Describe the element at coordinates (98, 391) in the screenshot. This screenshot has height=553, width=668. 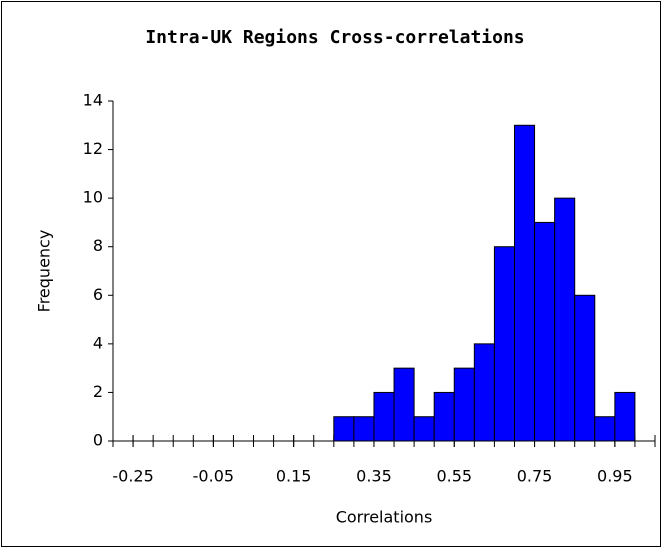
I see `y-tick-label: 2` at that location.